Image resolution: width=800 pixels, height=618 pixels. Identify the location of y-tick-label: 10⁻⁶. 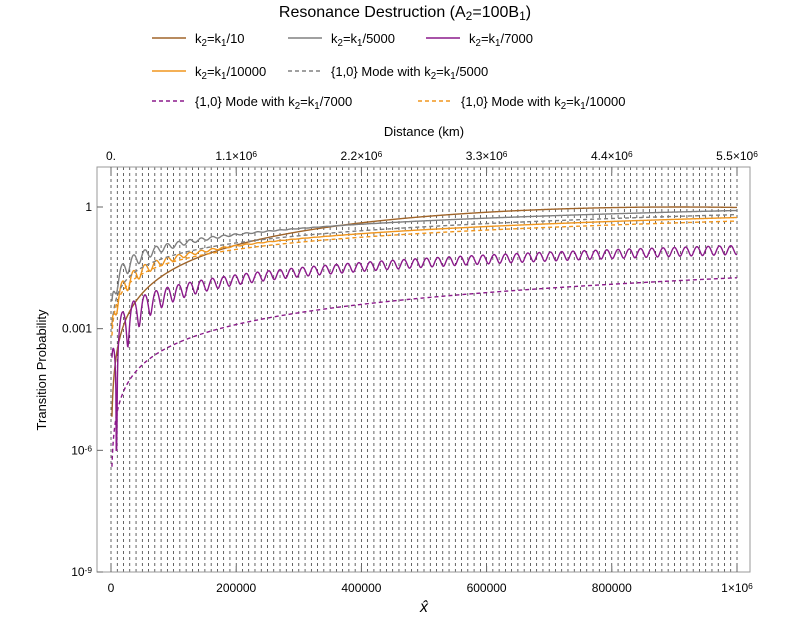
(81, 450).